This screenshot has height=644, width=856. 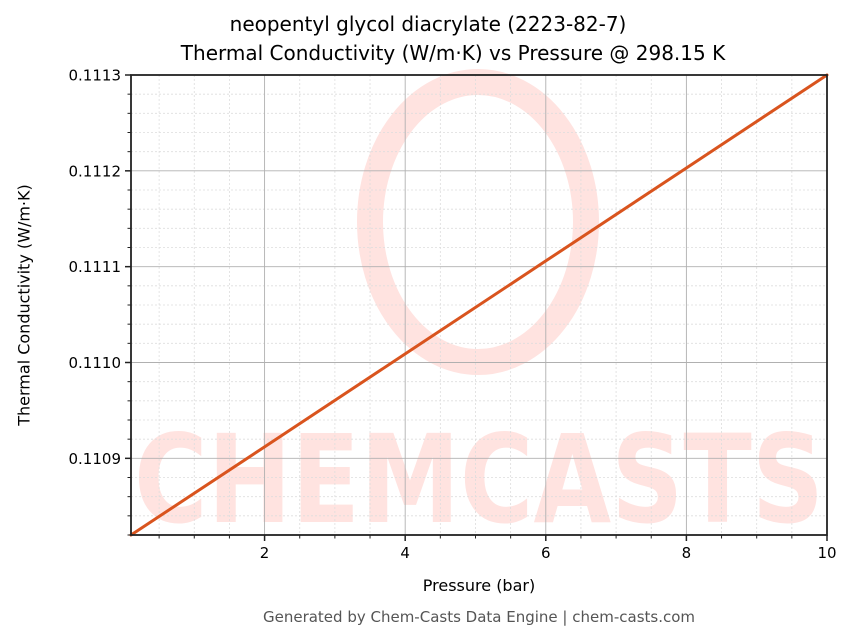 What do you see at coordinates (95, 459) in the screenshot?
I see `y-tick-label: 0.1109` at bounding box center [95, 459].